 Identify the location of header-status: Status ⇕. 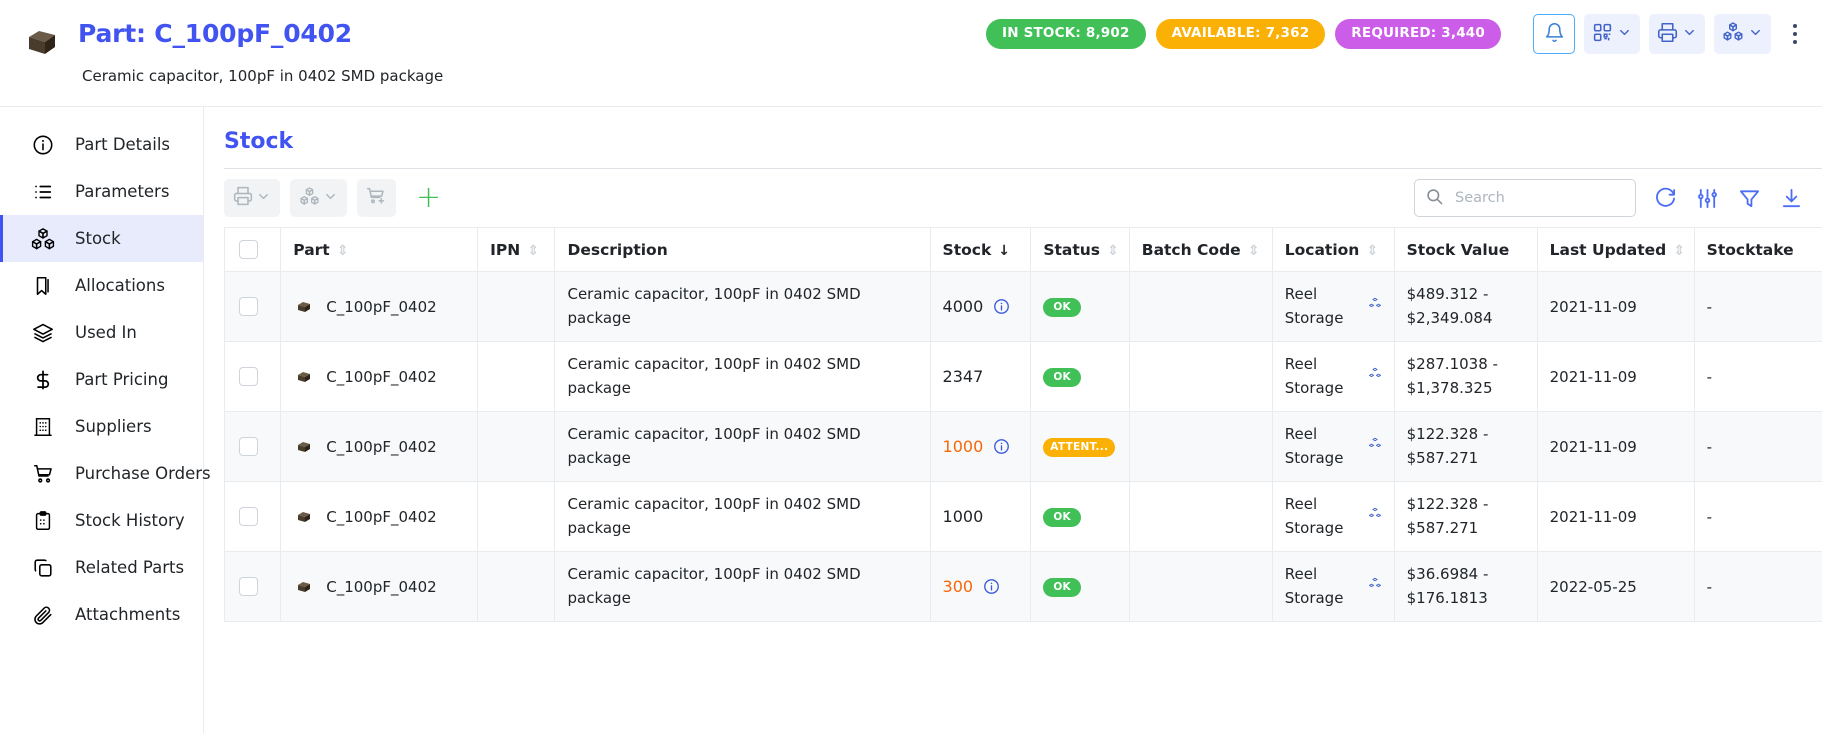
(1080, 249).